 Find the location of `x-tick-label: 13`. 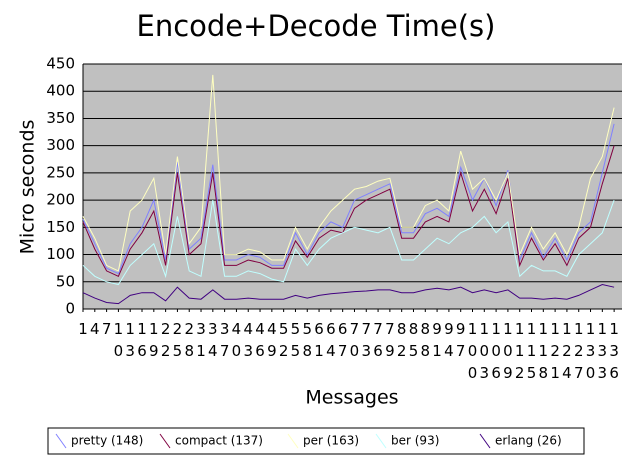

x-tick-label: 13 is located at coordinates (130, 342).